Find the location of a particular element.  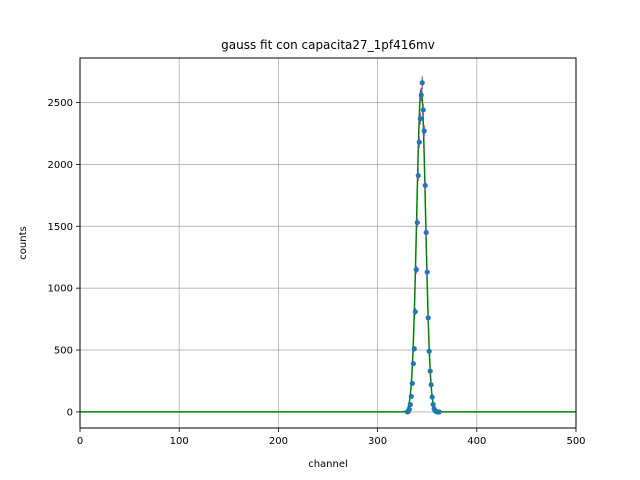

x-axis-label: channel is located at coordinates (328, 464).